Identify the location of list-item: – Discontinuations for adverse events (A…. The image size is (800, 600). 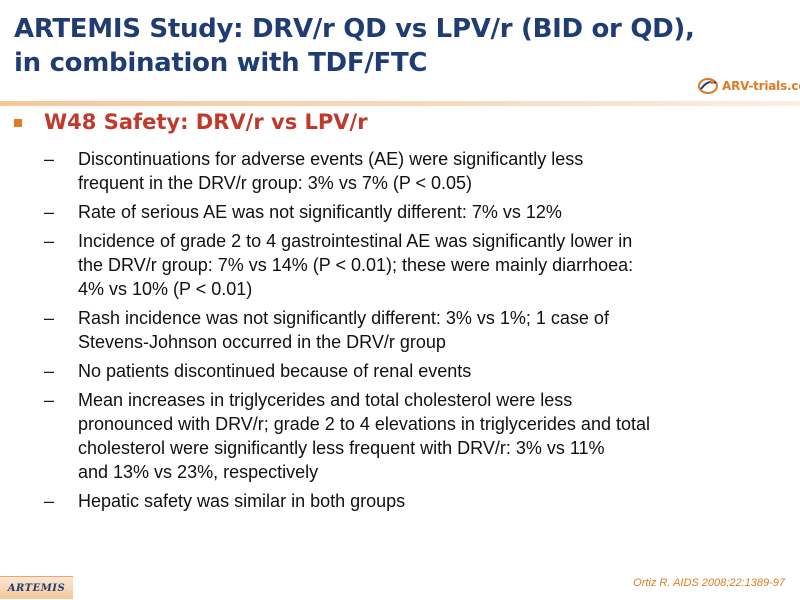
(416, 171).